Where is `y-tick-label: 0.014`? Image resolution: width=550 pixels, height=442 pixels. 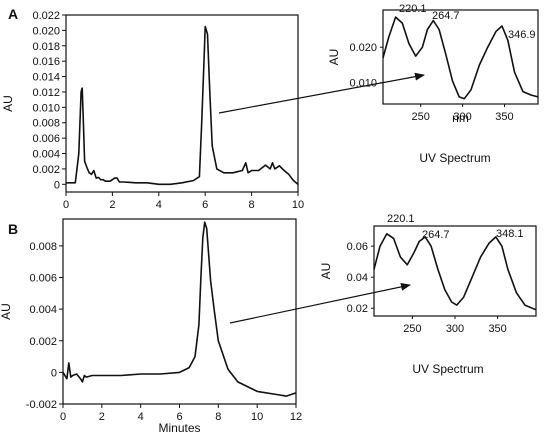
y-tick-label: 0.014 is located at coordinates (46, 78).